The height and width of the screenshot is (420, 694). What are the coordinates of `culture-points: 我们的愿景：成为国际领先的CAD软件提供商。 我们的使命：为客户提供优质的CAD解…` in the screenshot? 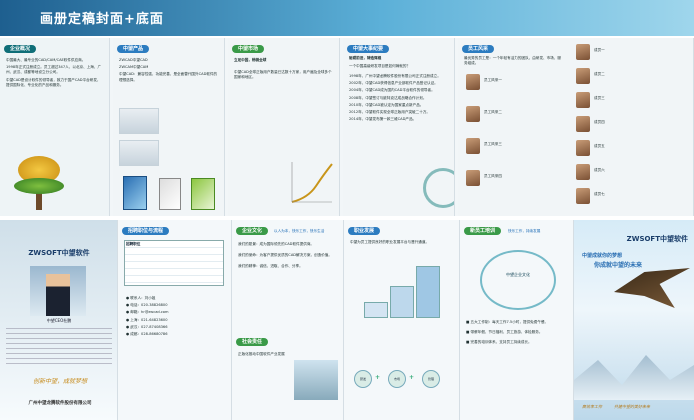 It's located at (288, 259).